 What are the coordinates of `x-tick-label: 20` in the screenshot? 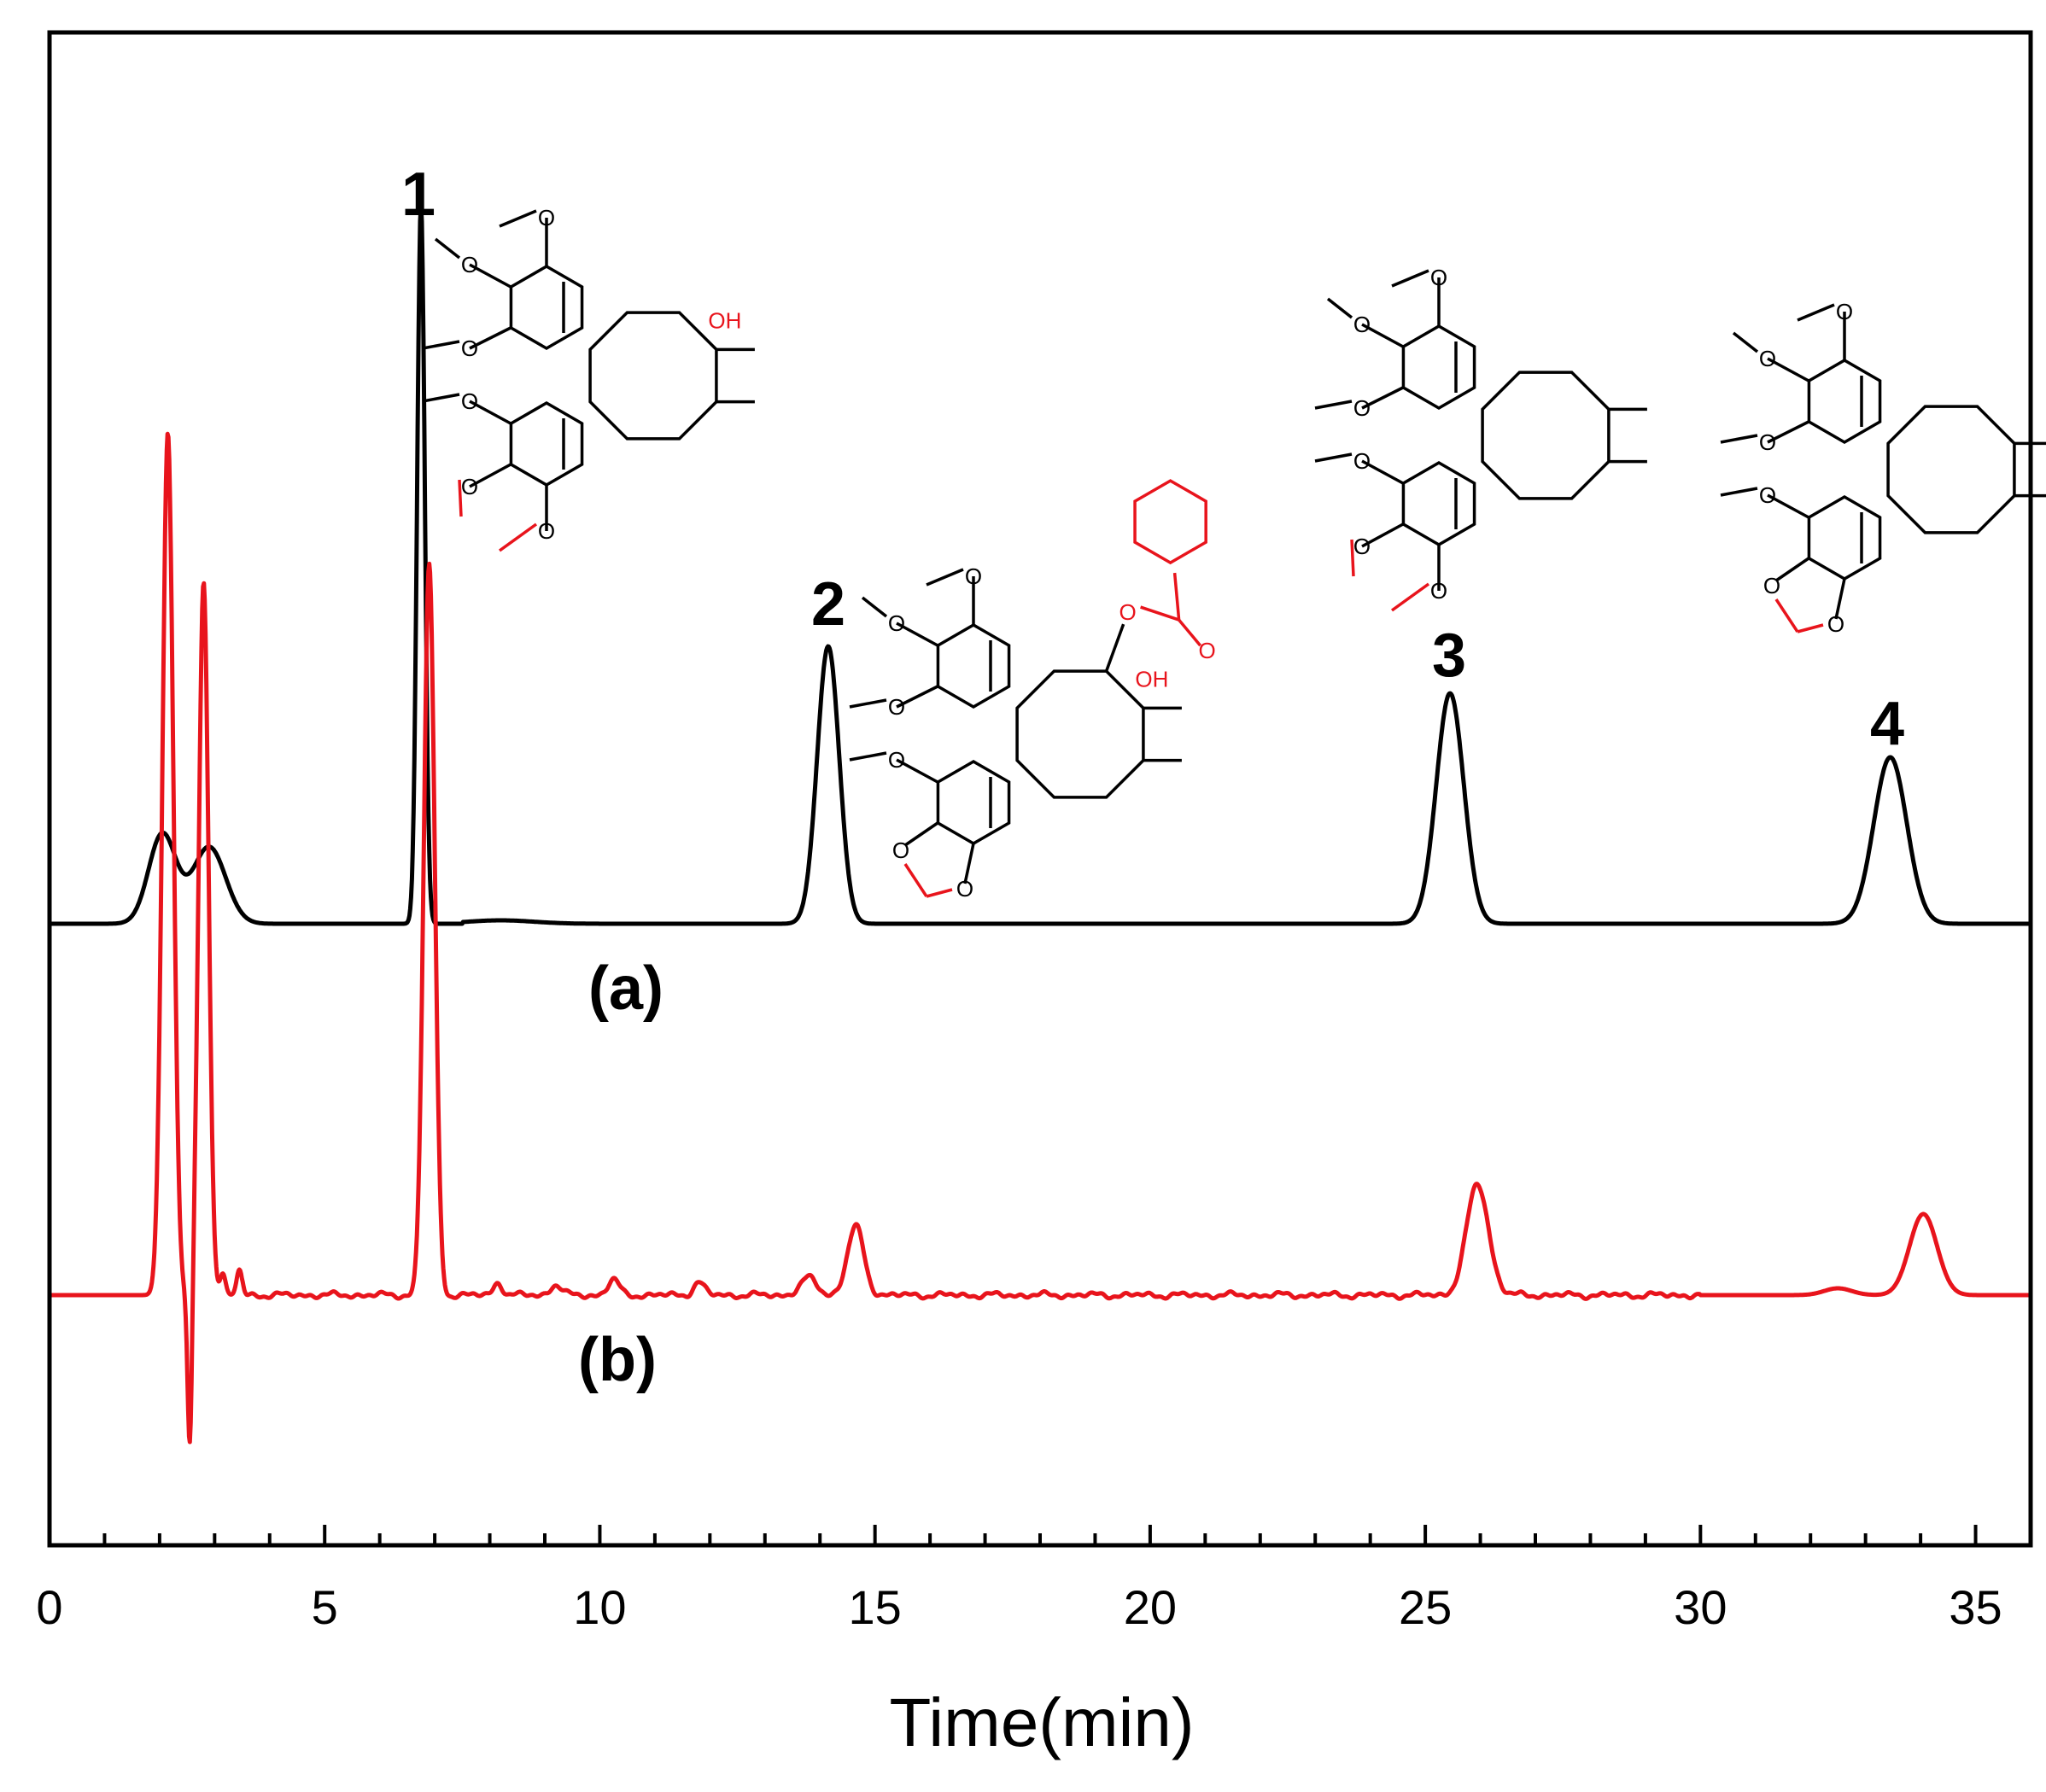 It's located at (1151, 1607).